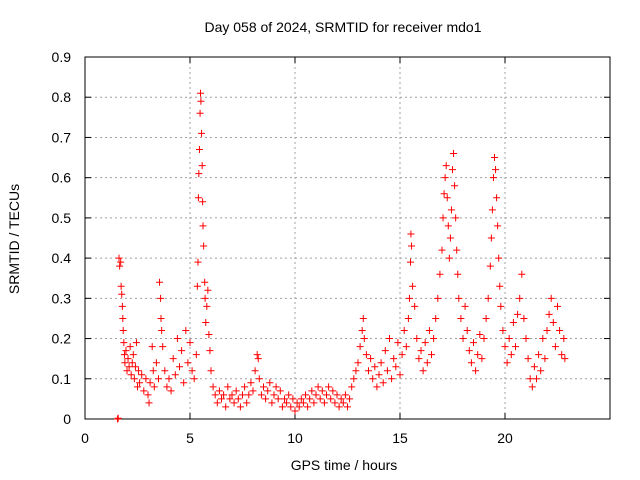 This screenshot has height=480, width=640. Describe the element at coordinates (62, 238) in the screenshot. I see `y-tick-labels: 0 0.1 0.2 0.3 0.4 0.5 0.6 0.7 0.8 0.9` at that location.